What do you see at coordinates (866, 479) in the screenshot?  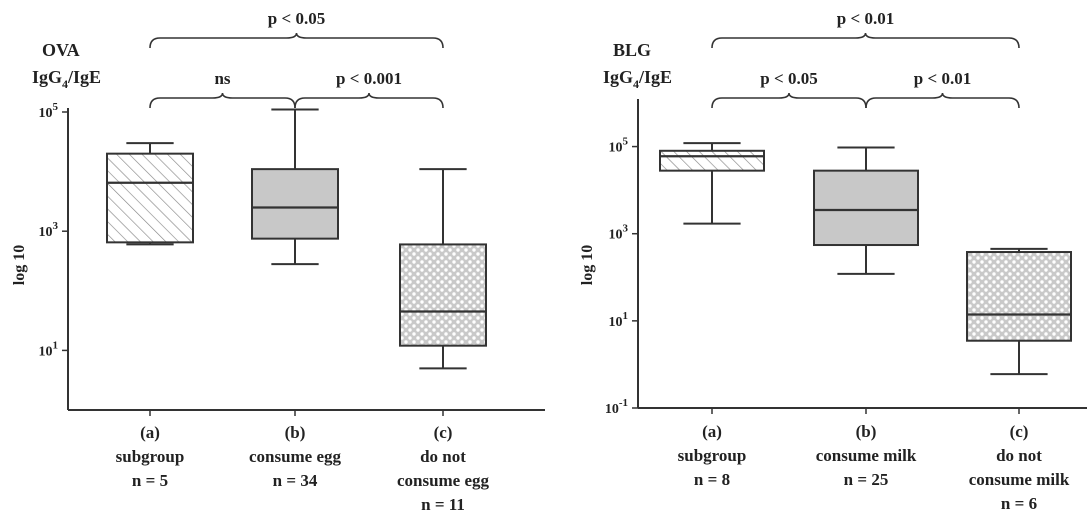 I see `category-label: n = 25` at bounding box center [866, 479].